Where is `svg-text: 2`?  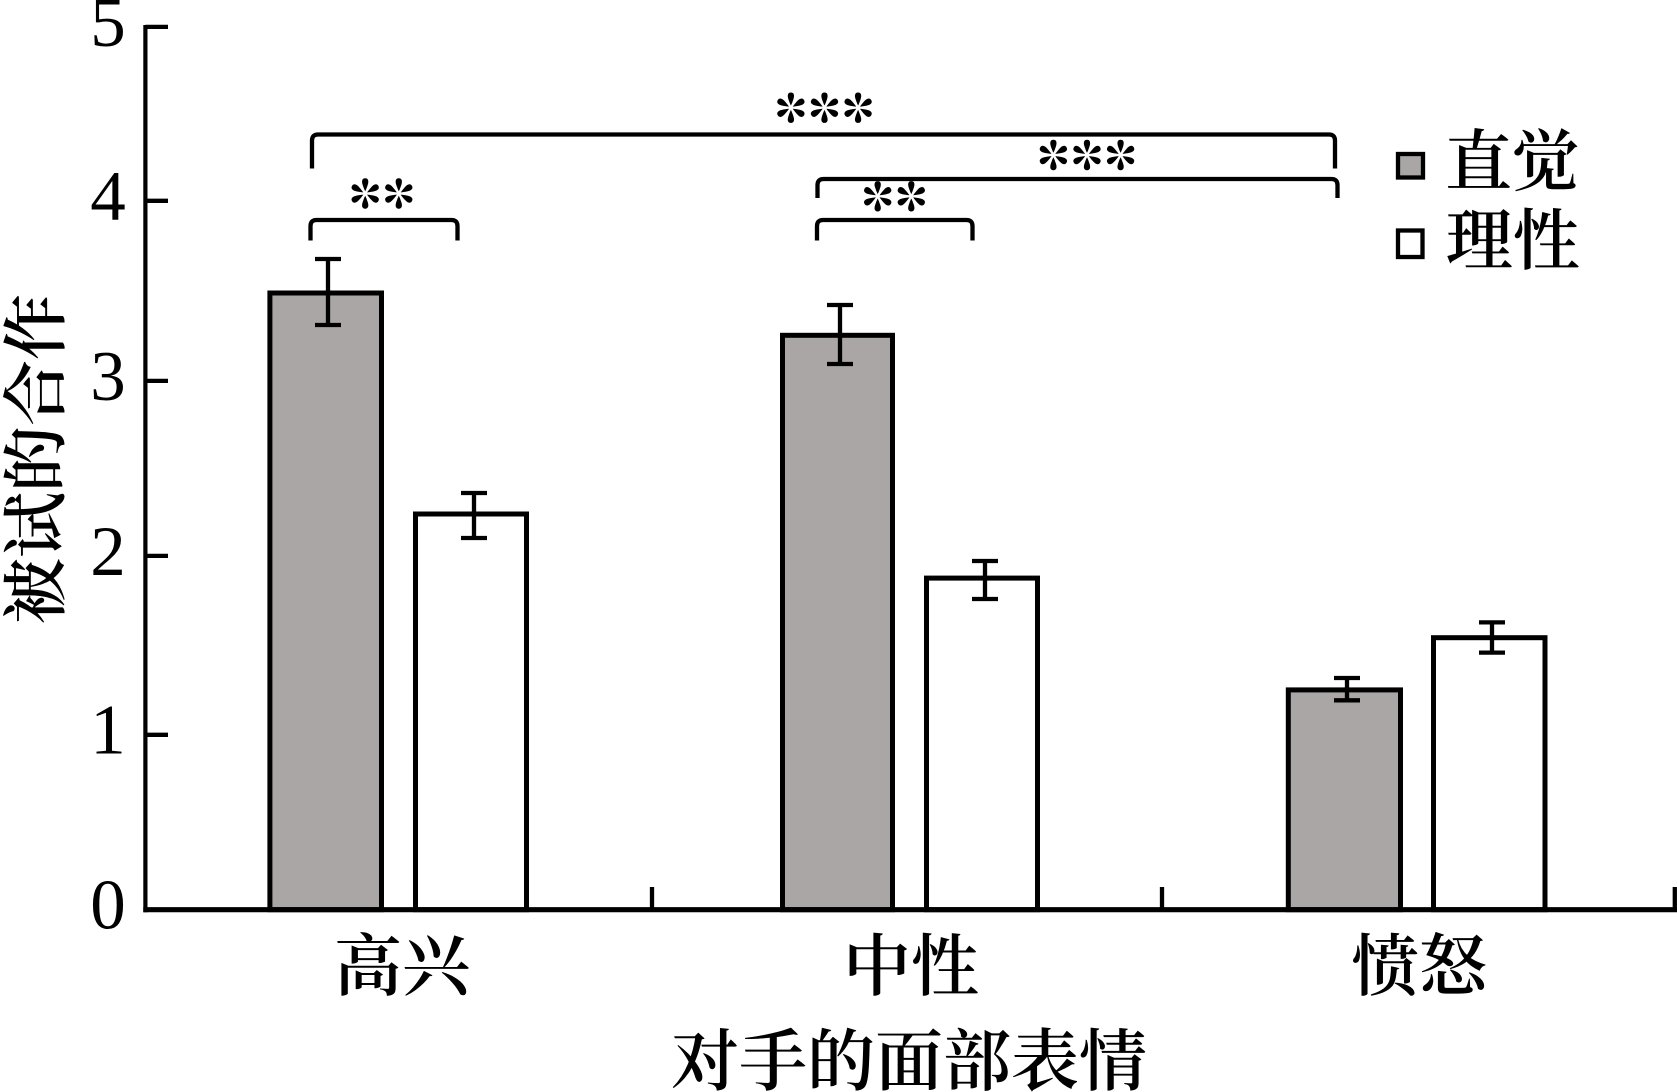 svg-text: 2 is located at coordinates (108, 552).